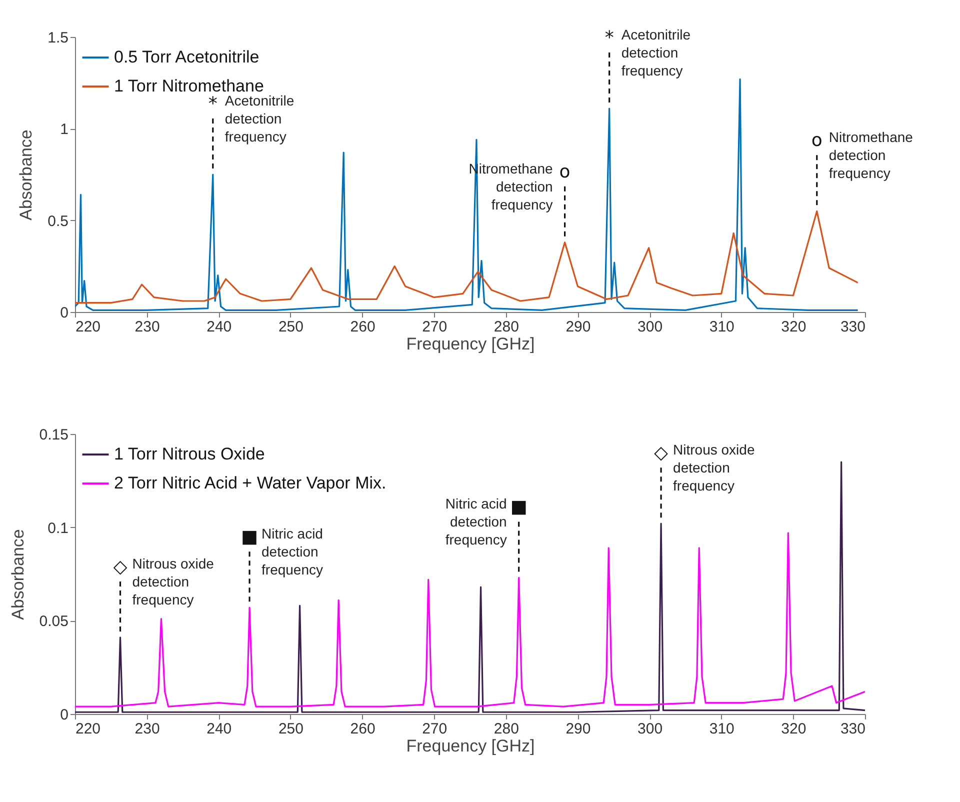 The image size is (960, 802). Describe the element at coordinates (58, 221) in the screenshot. I see `y-tick-label: 0.5` at that location.